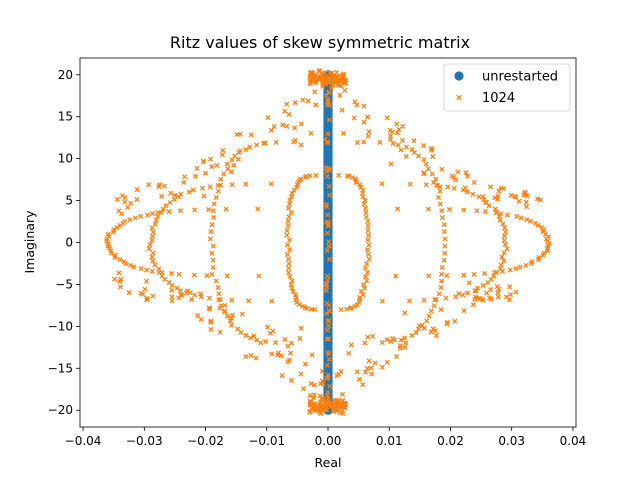 This screenshot has height=480, width=640. Describe the element at coordinates (64, 284) in the screenshot. I see `y-tick-label: −5` at that location.